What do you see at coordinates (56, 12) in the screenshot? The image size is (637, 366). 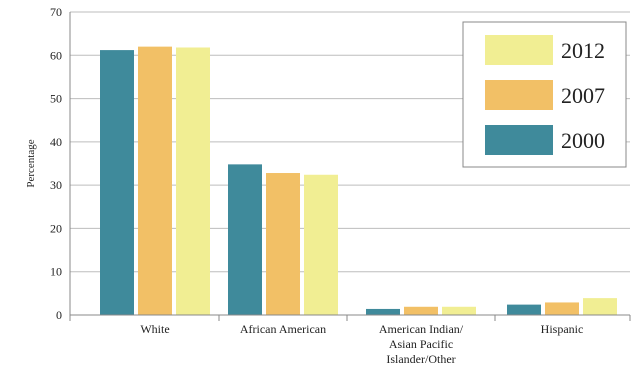 I see `y-tick-label: 70` at bounding box center [56, 12].